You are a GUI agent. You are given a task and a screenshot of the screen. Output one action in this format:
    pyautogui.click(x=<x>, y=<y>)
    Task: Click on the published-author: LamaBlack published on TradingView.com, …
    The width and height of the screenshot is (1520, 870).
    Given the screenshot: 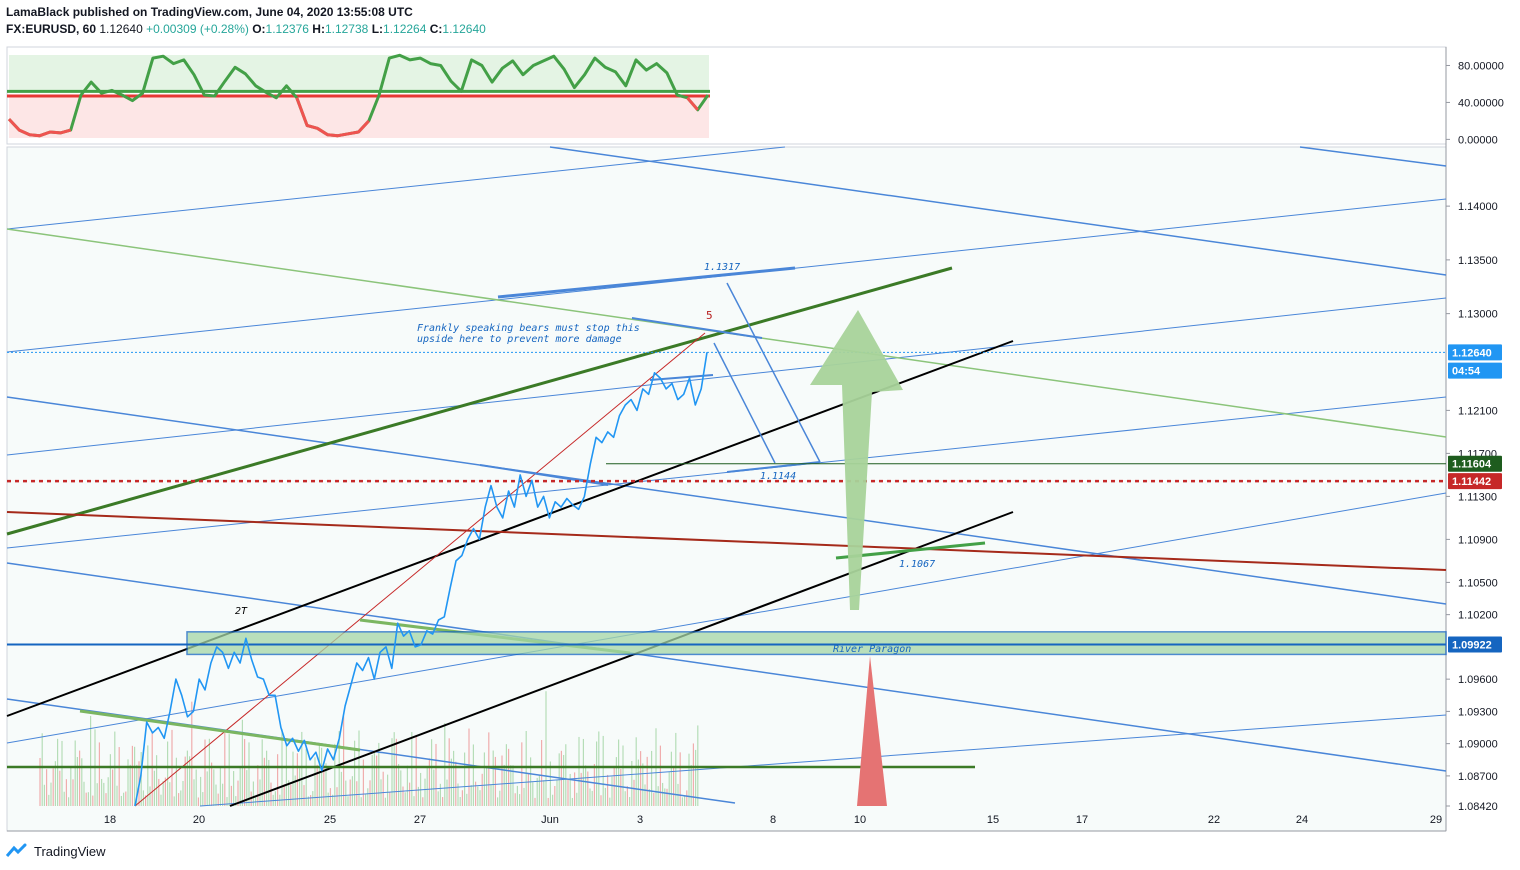 What is the action you would take?
    pyautogui.click(x=209, y=12)
    